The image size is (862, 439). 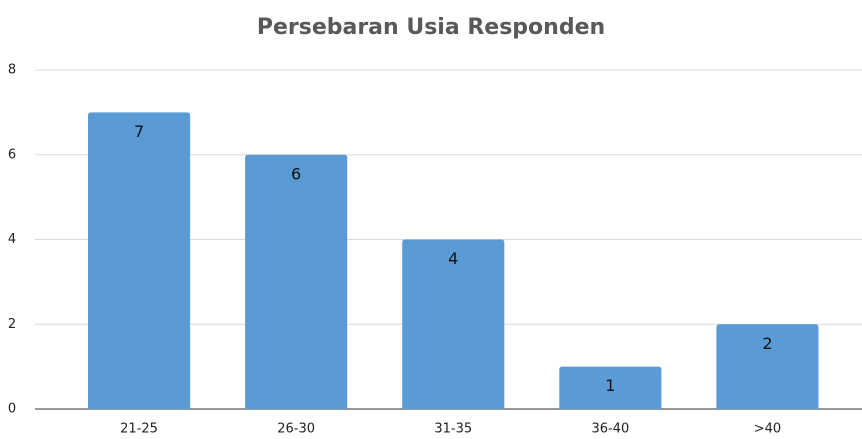 What do you see at coordinates (767, 429) in the screenshot?
I see `x-tick-label: >40` at bounding box center [767, 429].